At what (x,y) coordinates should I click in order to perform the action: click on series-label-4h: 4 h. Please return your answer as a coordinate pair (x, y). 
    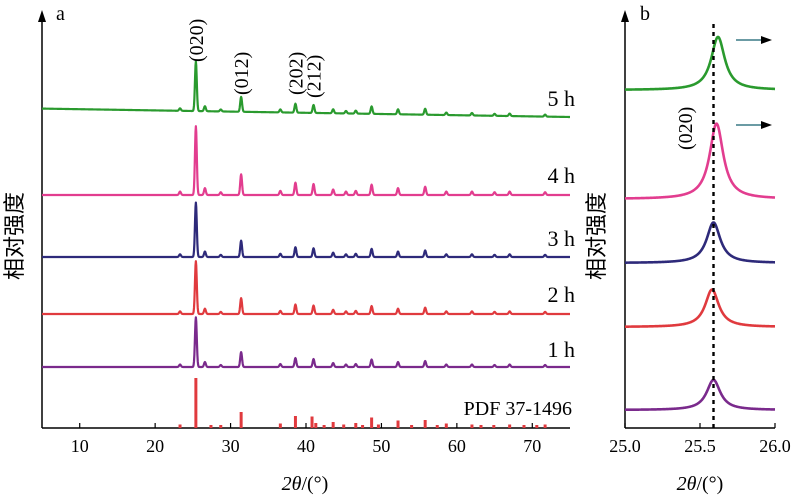
    Looking at the image, I should click on (562, 175).